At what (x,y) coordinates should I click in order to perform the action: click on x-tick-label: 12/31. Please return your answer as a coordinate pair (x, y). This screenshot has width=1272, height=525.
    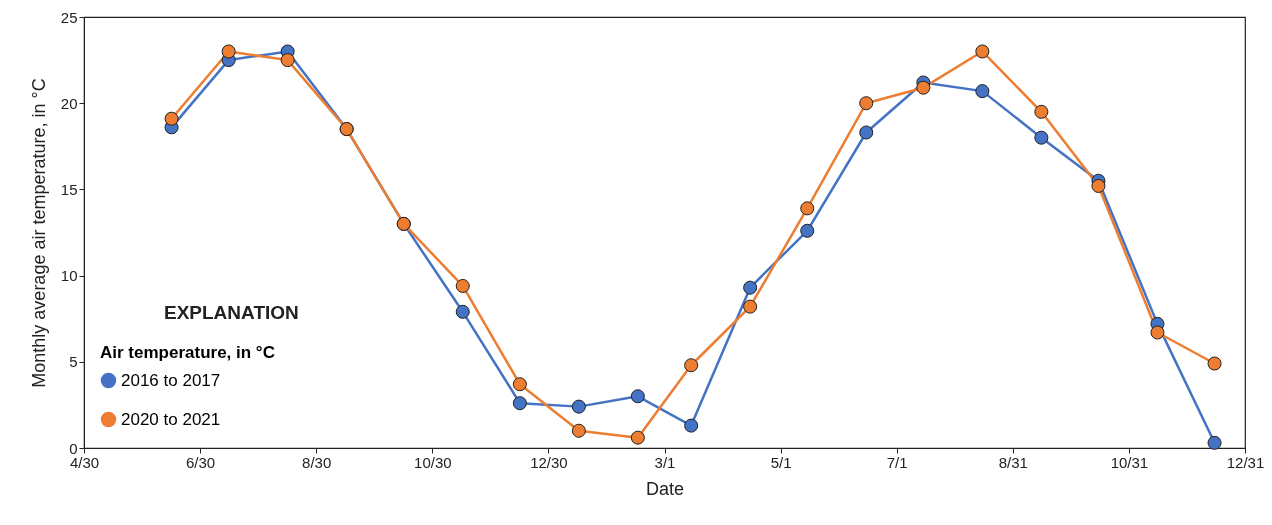
    Looking at the image, I should click on (1245, 462).